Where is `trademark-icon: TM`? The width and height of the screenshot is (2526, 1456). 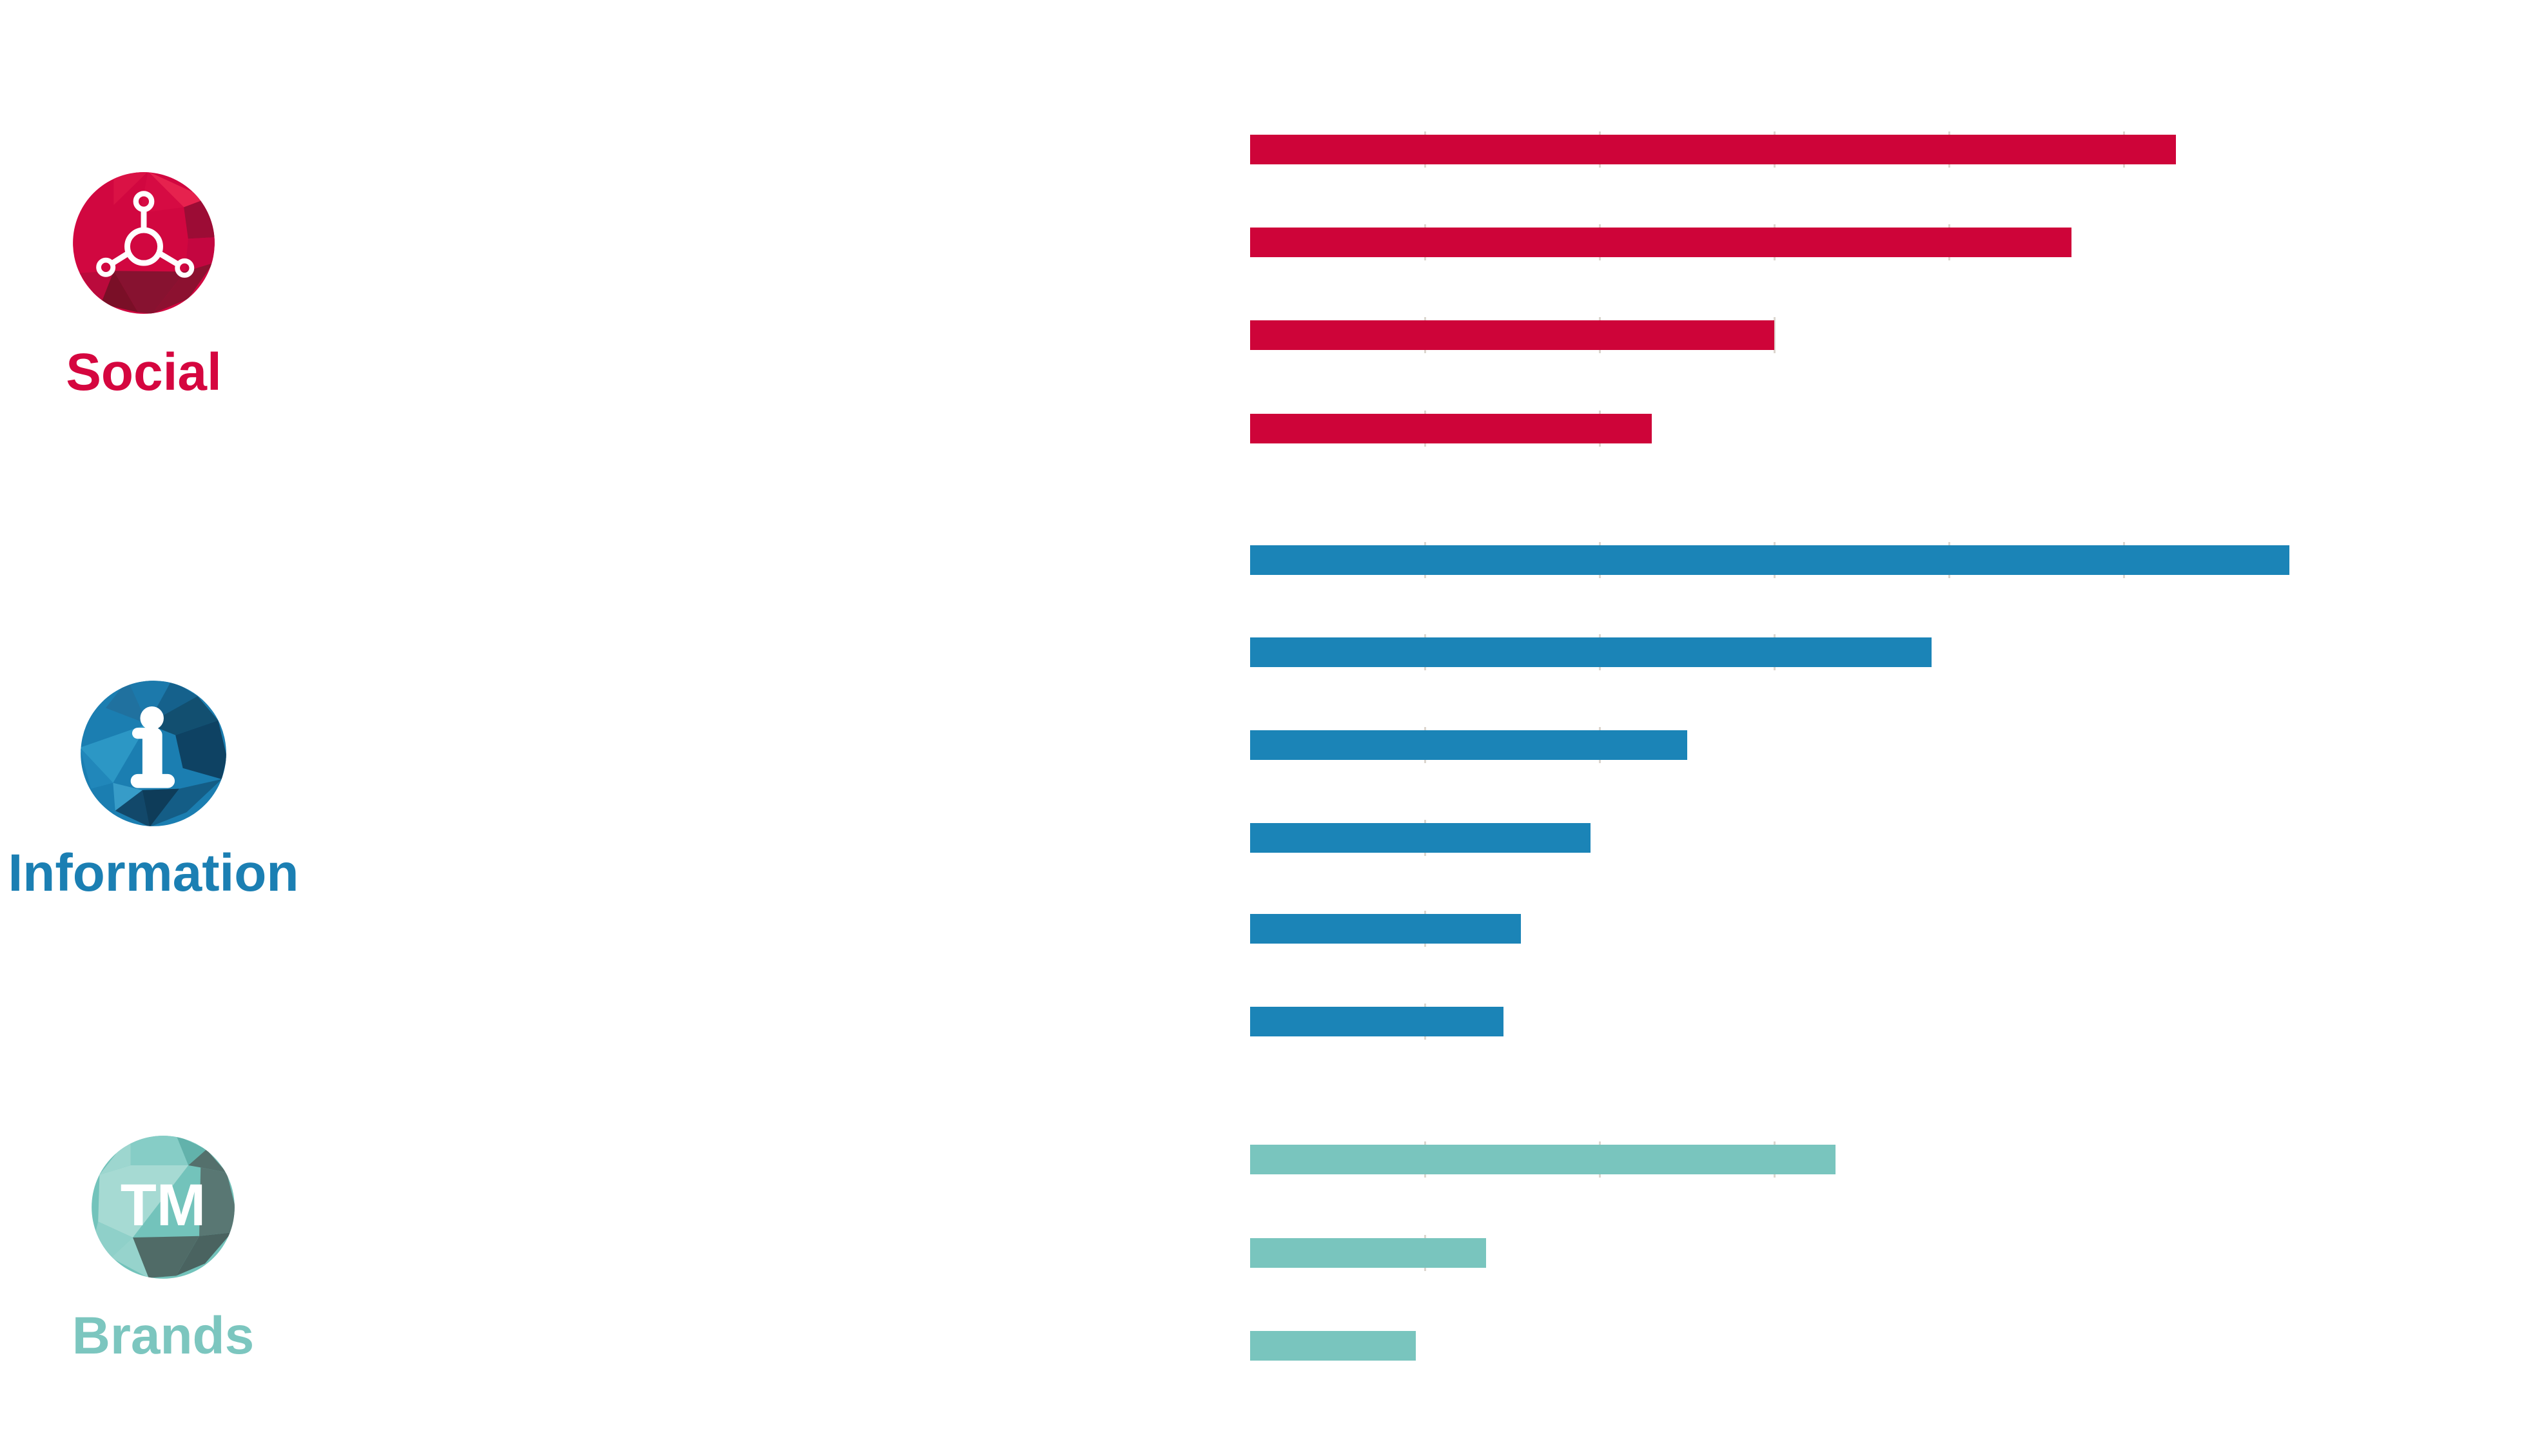
trademark-icon: TM is located at coordinates (163, 1207).